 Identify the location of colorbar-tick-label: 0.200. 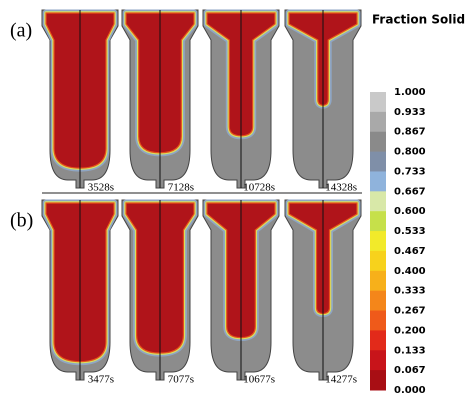
(410, 330).